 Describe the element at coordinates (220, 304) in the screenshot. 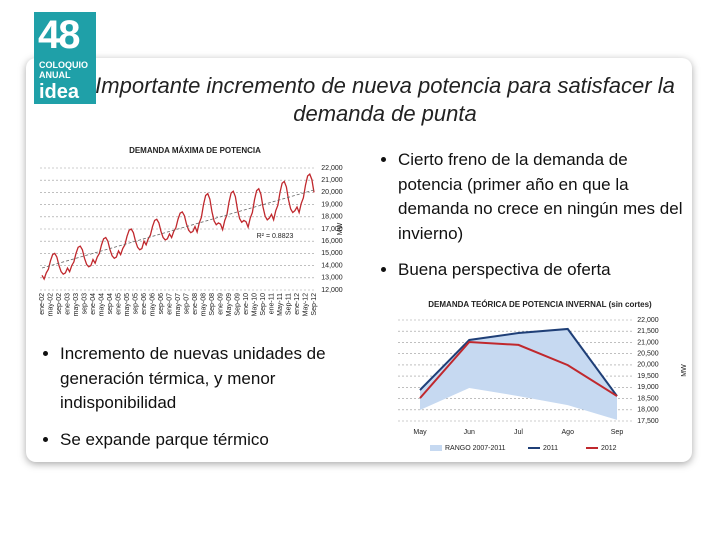

I see `x-tick-label: ene-09` at that location.